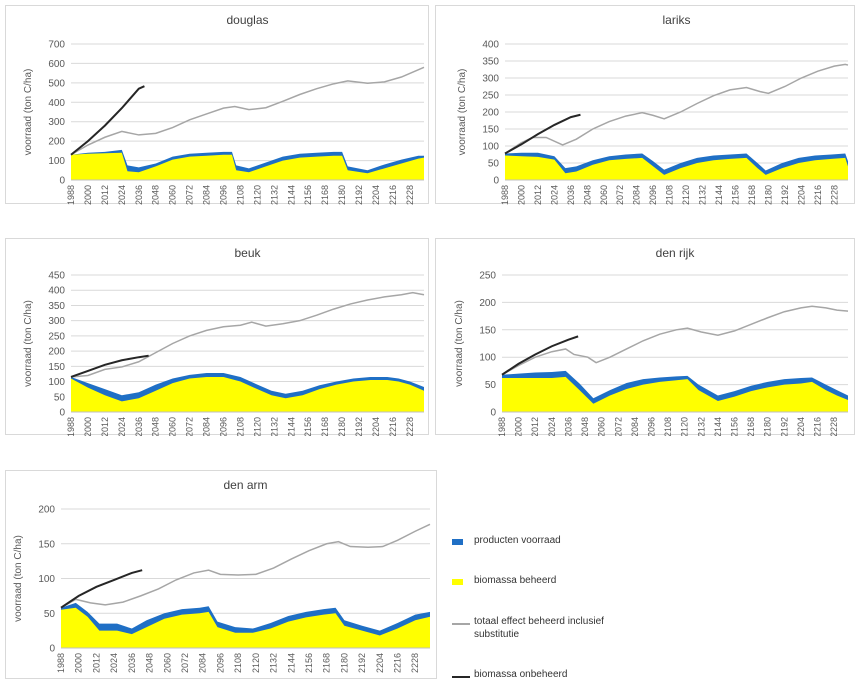 This screenshot has height=686, width=860. I want to click on y-tick-label: 600, so click(56, 64).